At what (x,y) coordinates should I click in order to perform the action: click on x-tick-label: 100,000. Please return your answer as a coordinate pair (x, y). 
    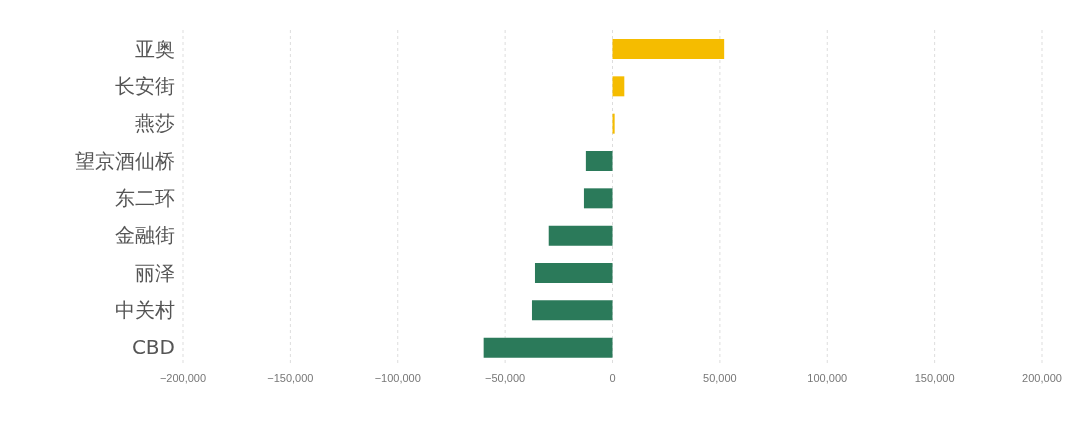
    Looking at the image, I should click on (827, 377).